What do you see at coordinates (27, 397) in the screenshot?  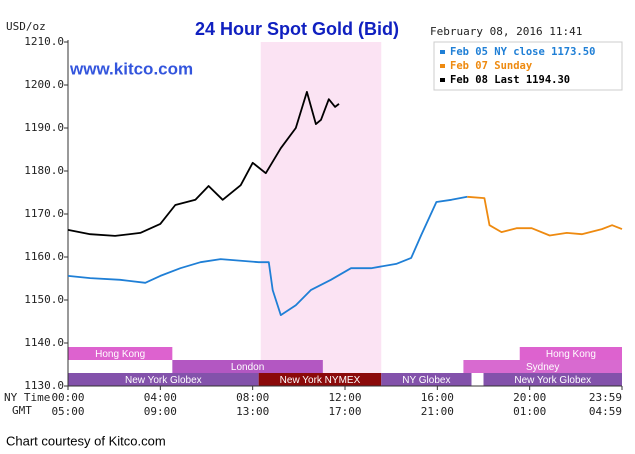 I see `x-row-label: NY Time` at bounding box center [27, 397].